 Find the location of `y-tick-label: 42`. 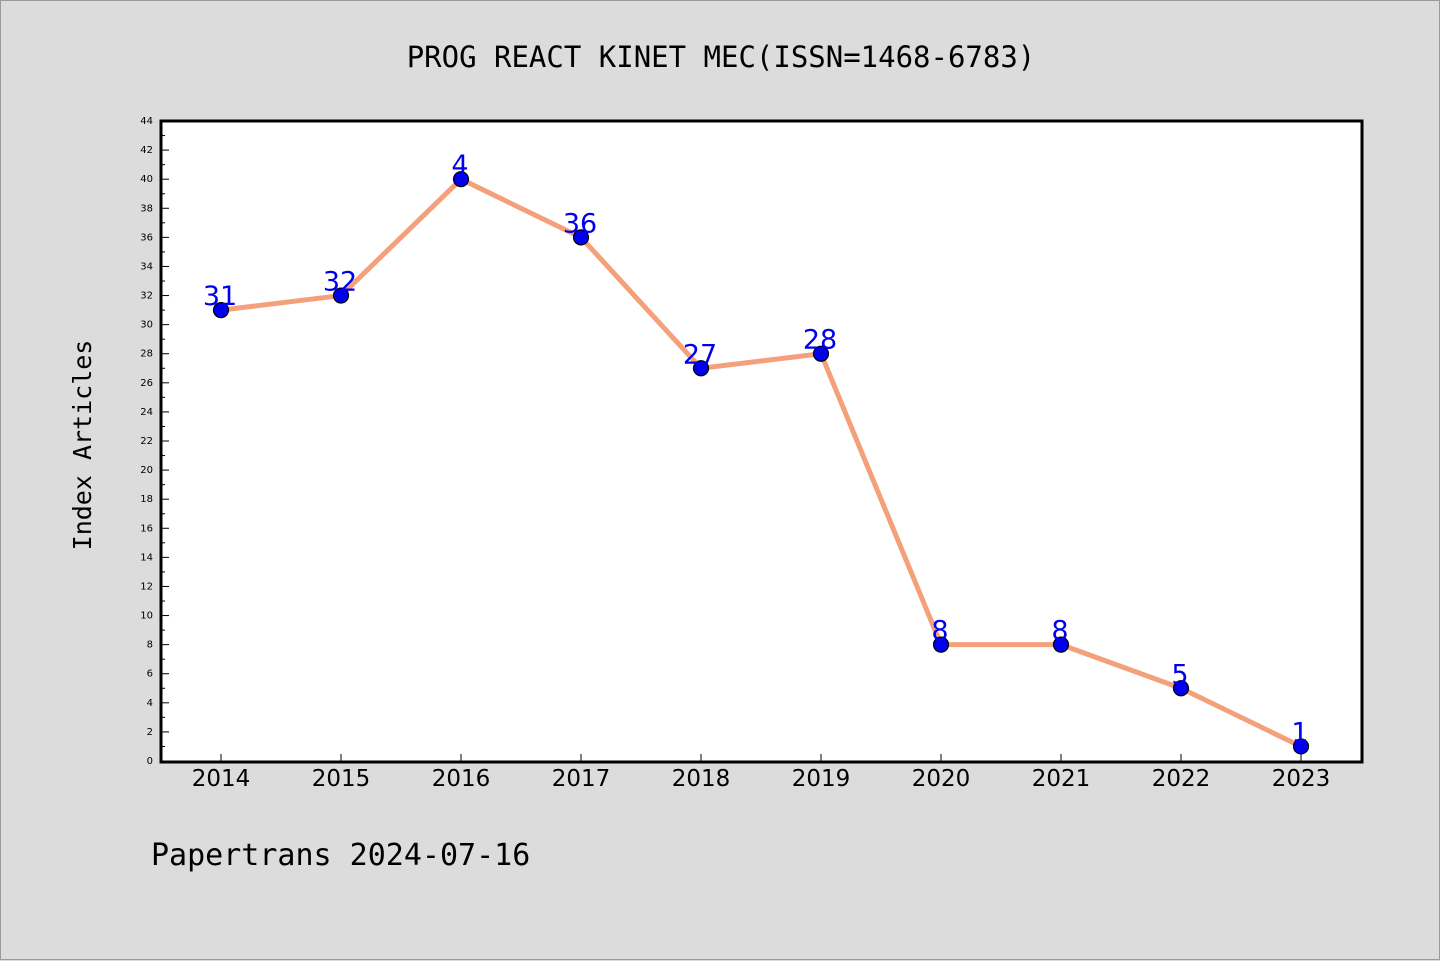

y-tick-label: 42 is located at coordinates (146, 150).